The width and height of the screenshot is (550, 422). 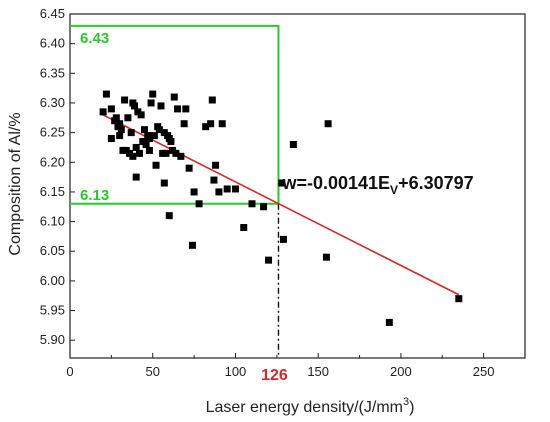 What do you see at coordinates (484, 371) in the screenshot?
I see `x-tick-label: 250` at bounding box center [484, 371].